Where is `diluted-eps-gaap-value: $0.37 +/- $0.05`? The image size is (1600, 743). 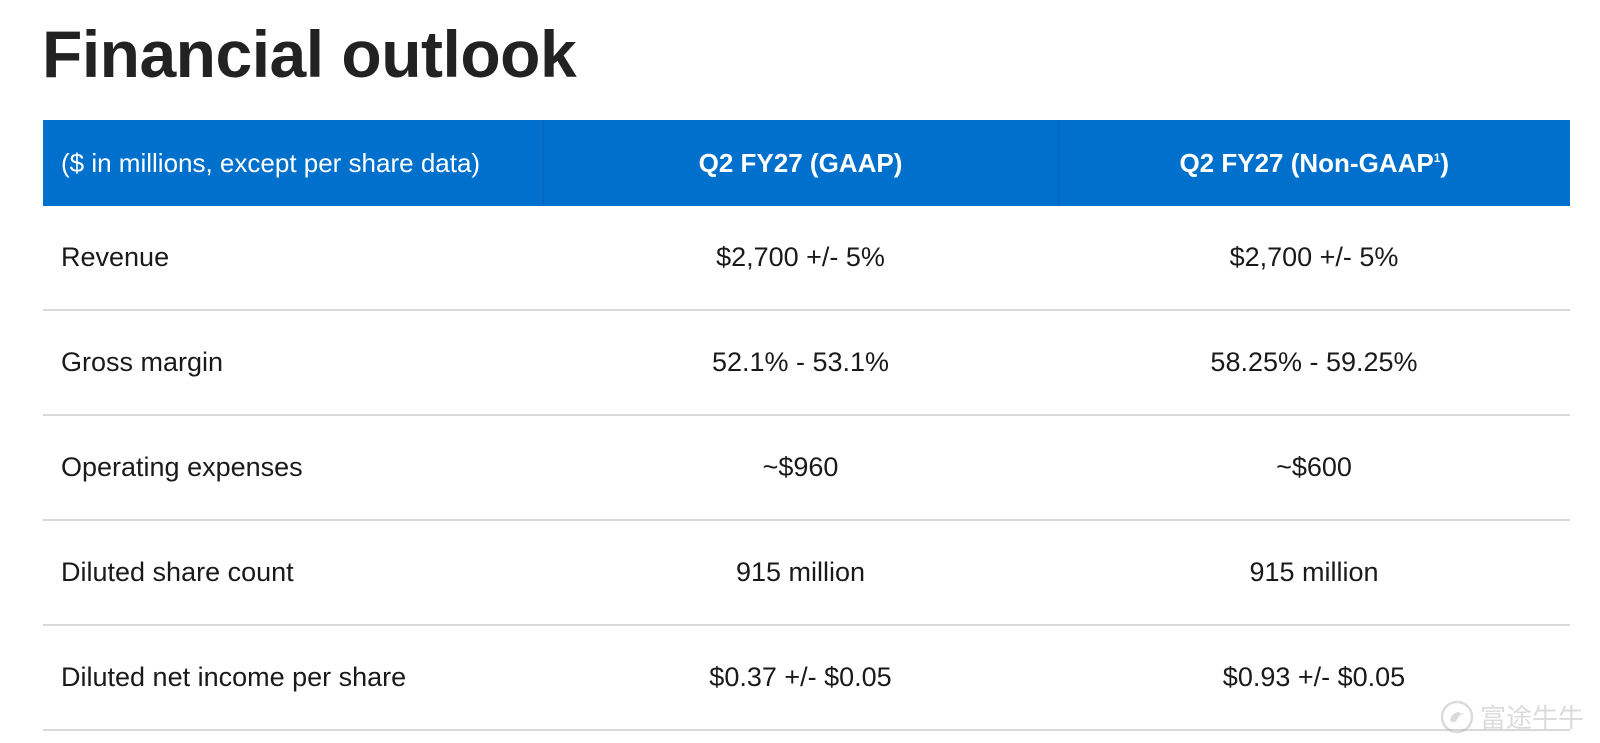
diluted-eps-gaap-value: $0.37 +/- $0.05 is located at coordinates (800, 678).